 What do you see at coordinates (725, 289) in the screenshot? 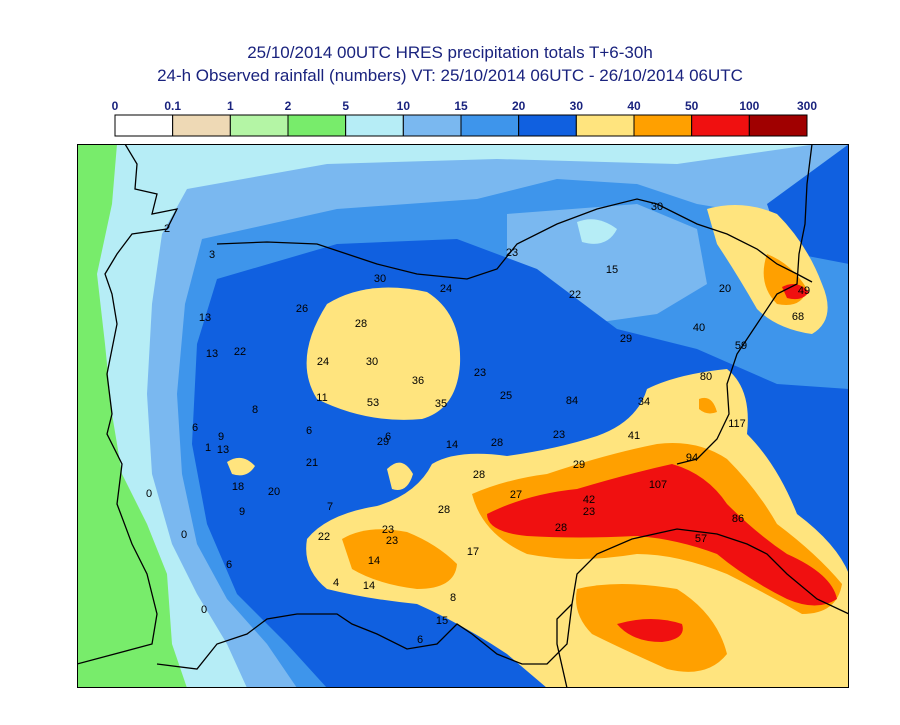
I see `observation-value: 20` at bounding box center [725, 289].